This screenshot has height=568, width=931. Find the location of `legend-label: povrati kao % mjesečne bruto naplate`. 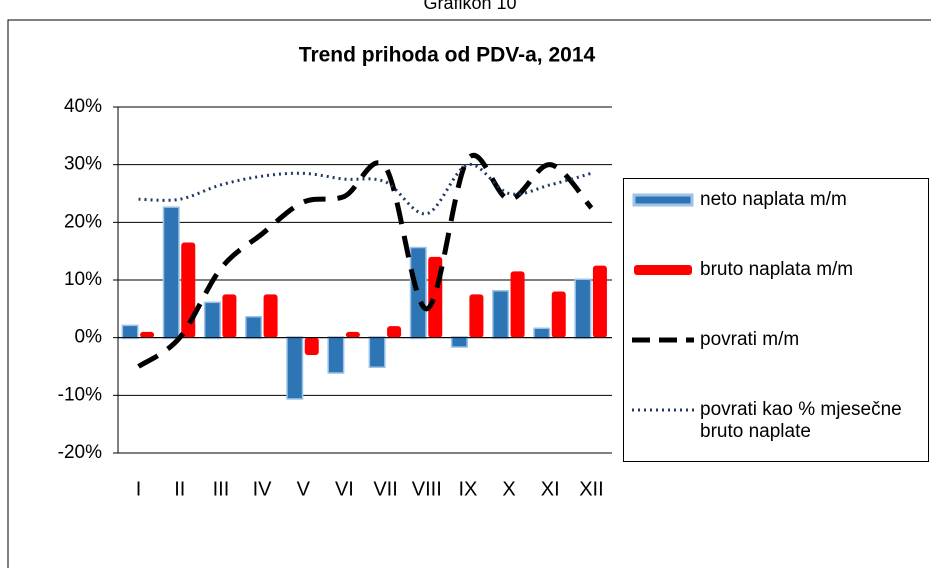

legend-label: povrati kao % mjesečne bruto naplate is located at coordinates (801, 420).